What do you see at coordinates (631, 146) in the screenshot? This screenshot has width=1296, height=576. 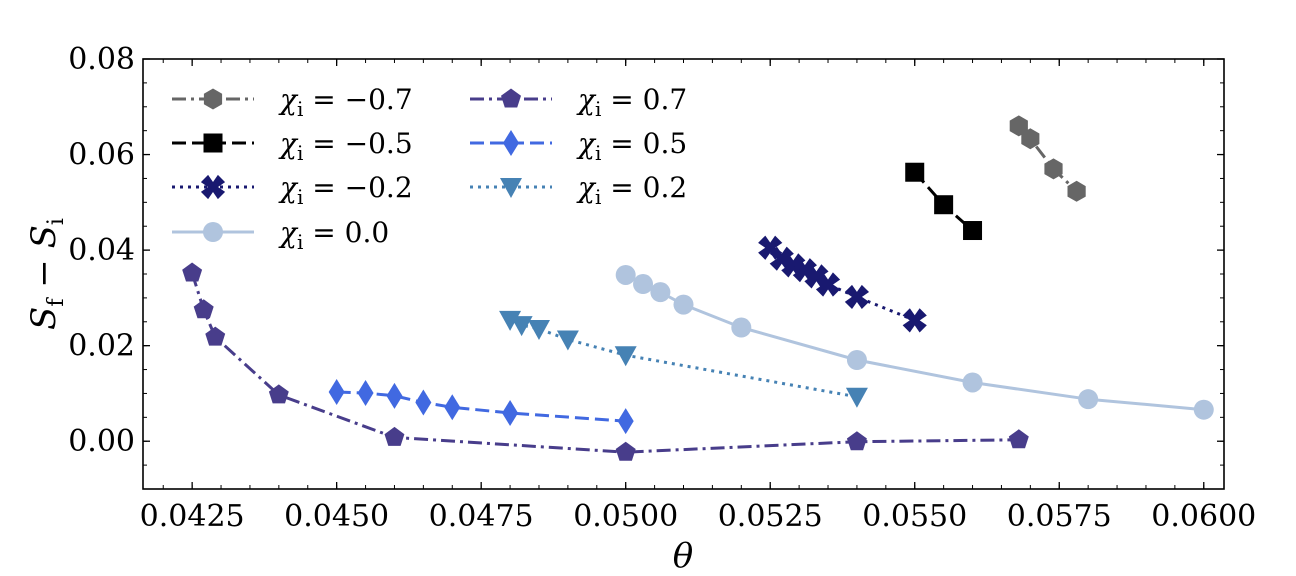 I see `legend-label: χi = 0.5` at bounding box center [631, 146].